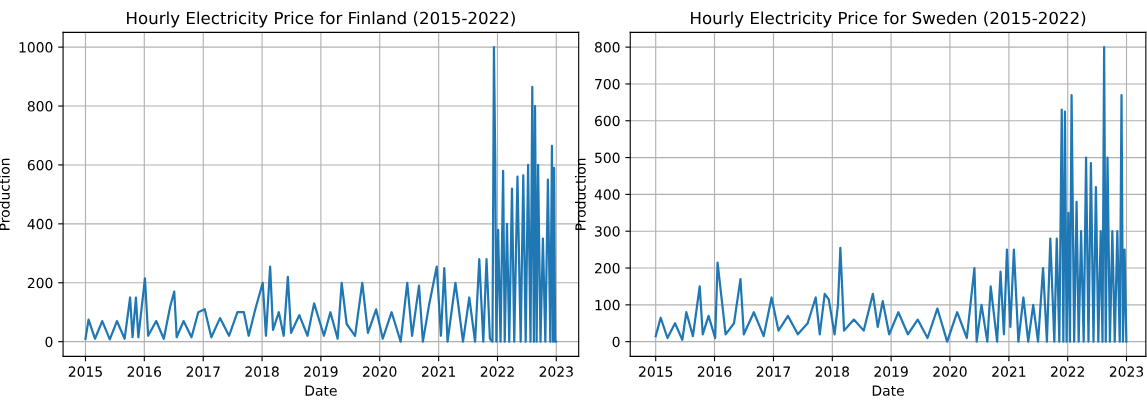  I want to click on chart-title: Hourly Electricity Price for Sweden (2015-2022), so click(888, 19).